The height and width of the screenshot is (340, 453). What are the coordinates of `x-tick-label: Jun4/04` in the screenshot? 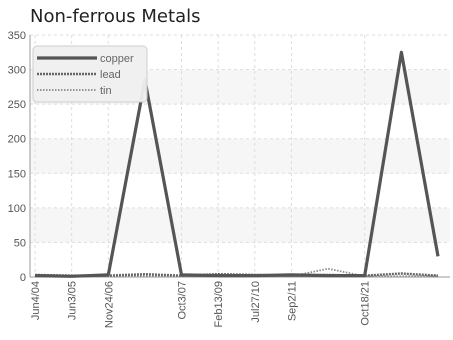 It's located at (36, 300).